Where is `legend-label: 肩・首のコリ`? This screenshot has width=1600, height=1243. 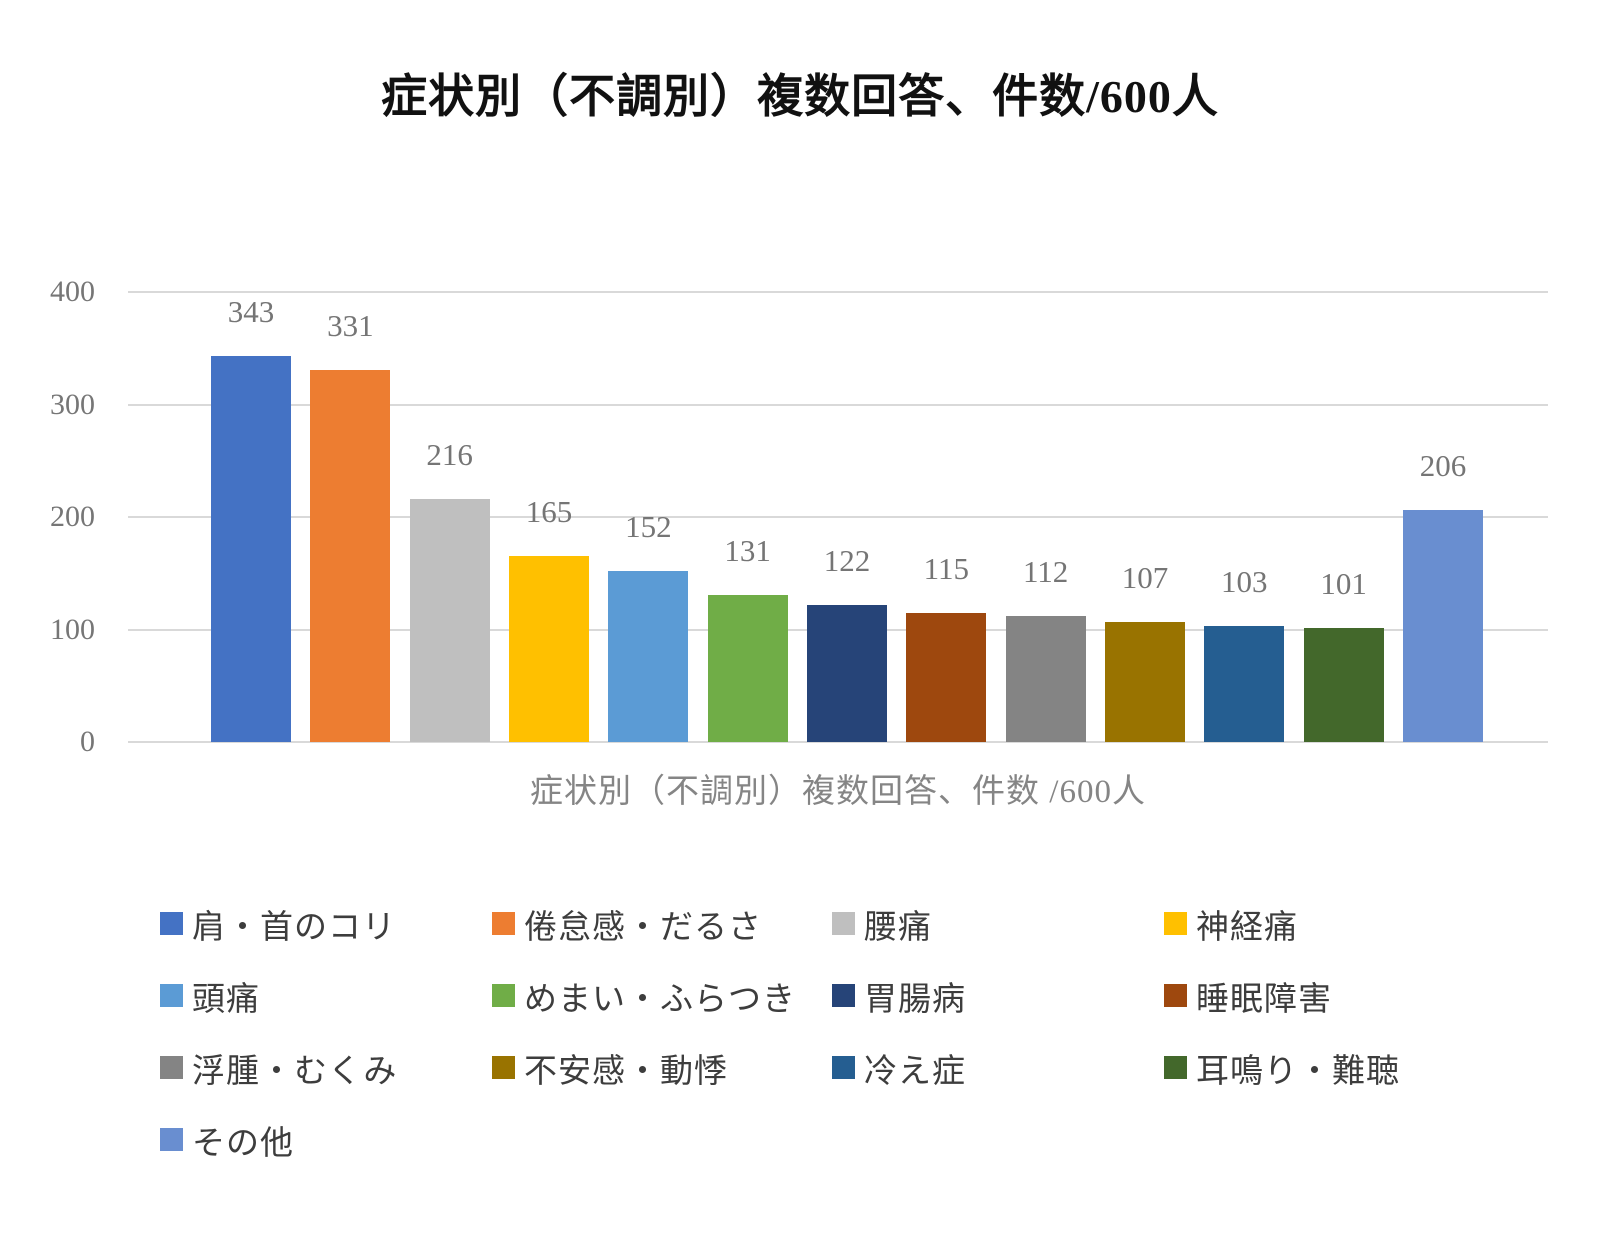 legend-label: 肩・首のコリ is located at coordinates (294, 927).